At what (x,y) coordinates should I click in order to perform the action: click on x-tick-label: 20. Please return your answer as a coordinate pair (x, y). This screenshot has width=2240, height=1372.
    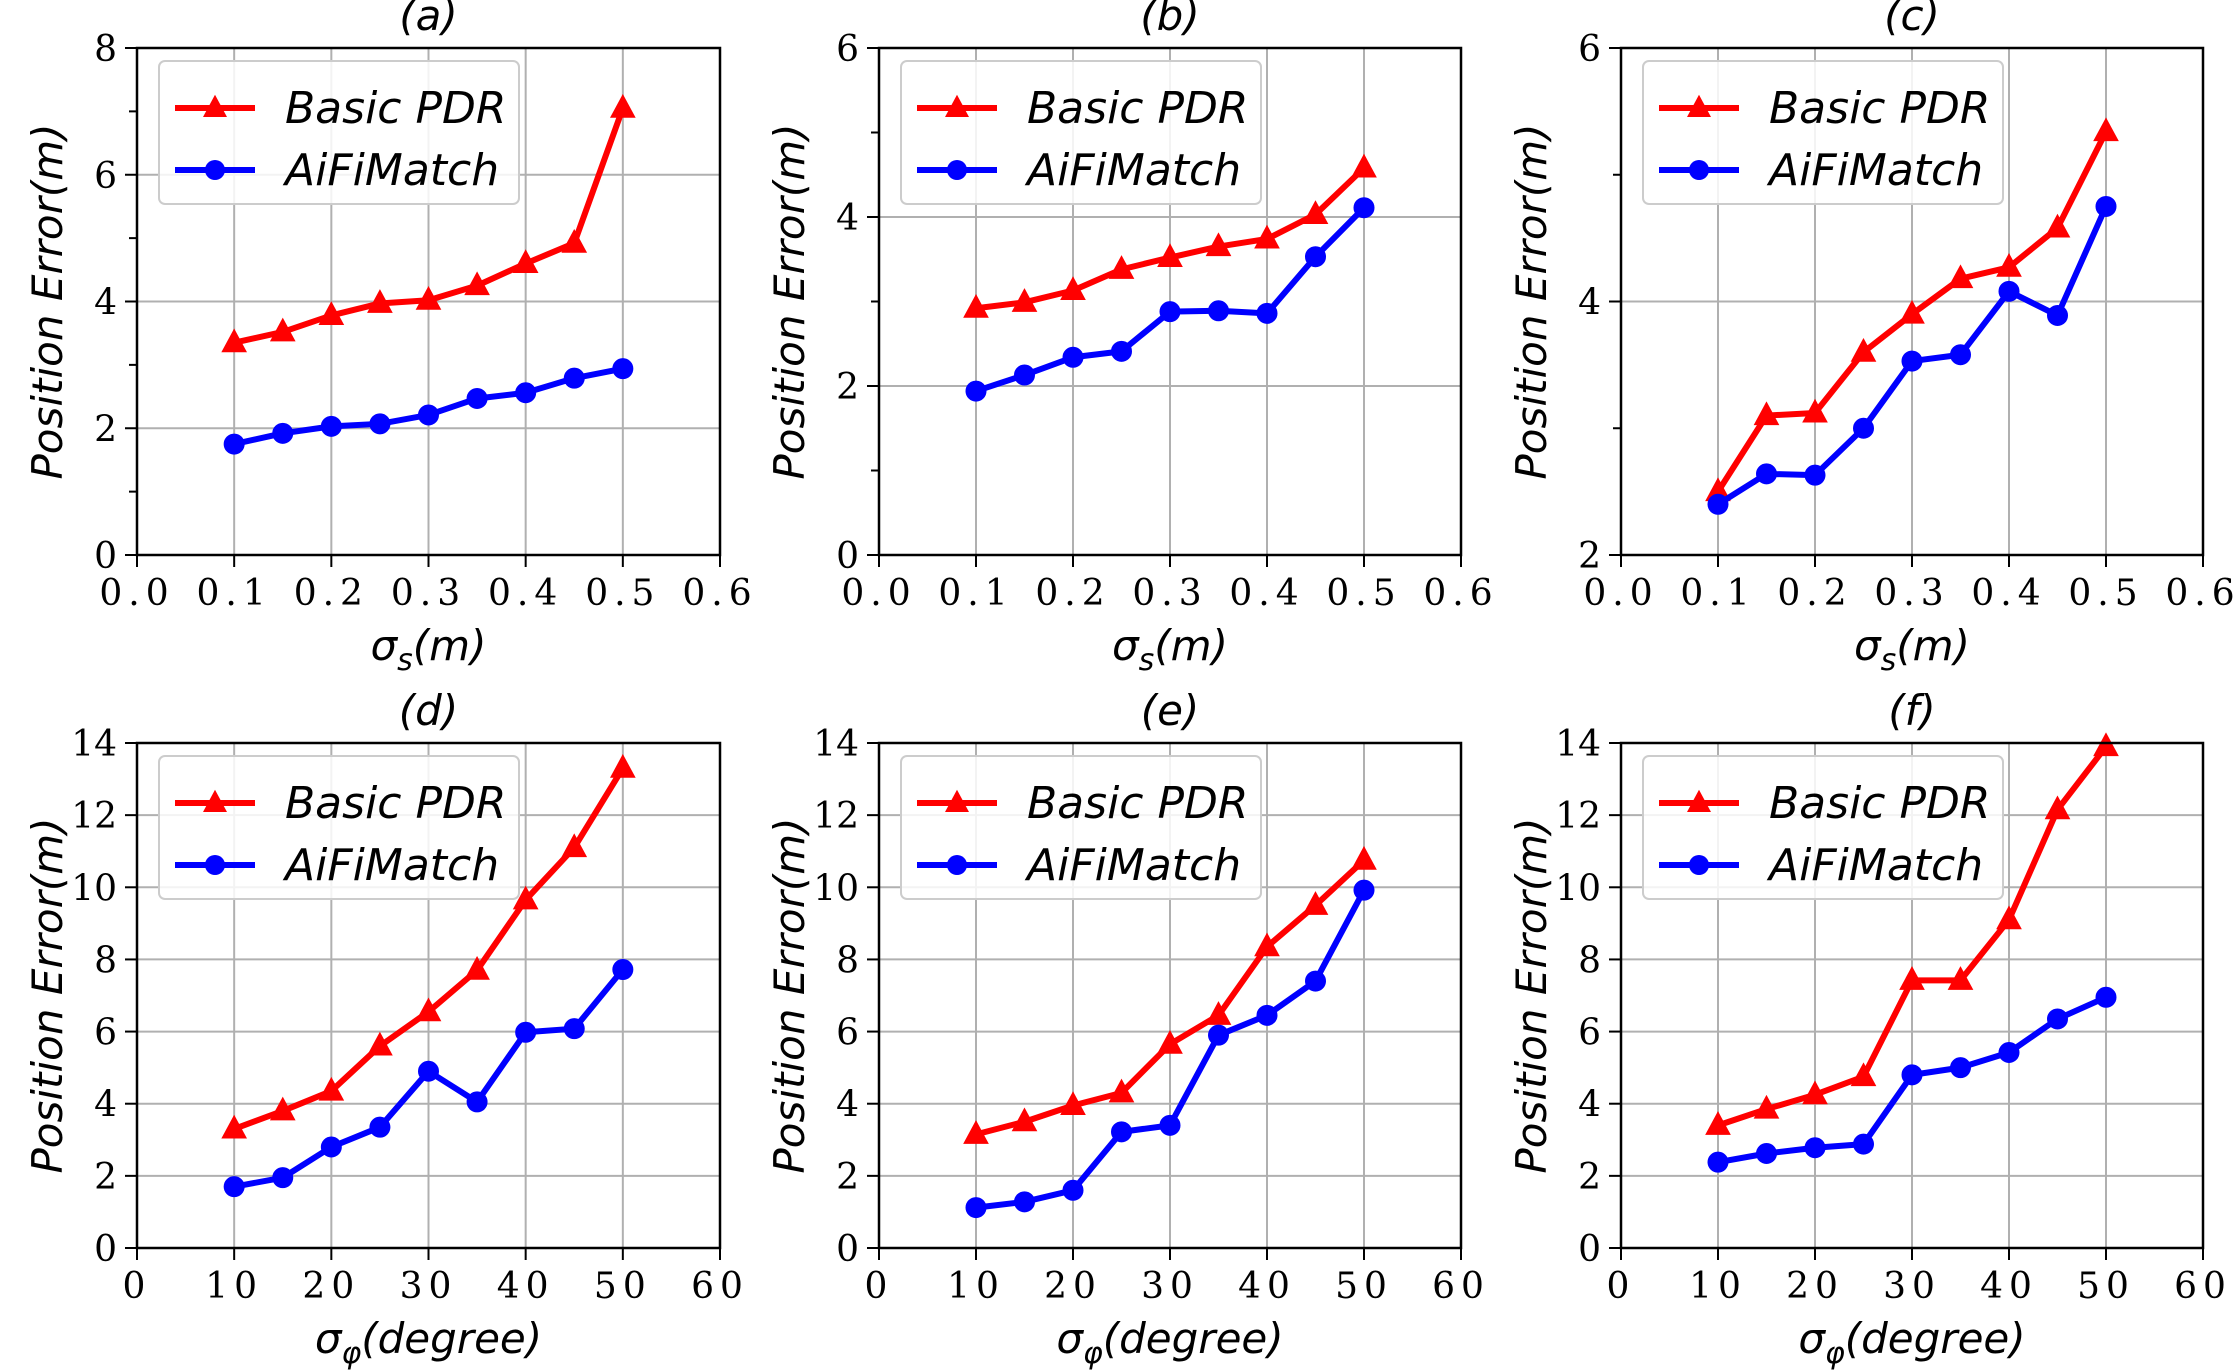
    Looking at the image, I should click on (1815, 1286).